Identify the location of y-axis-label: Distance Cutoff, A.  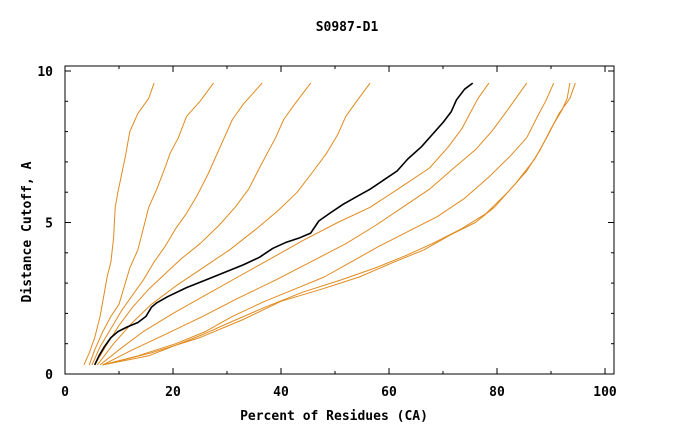
(27, 231).